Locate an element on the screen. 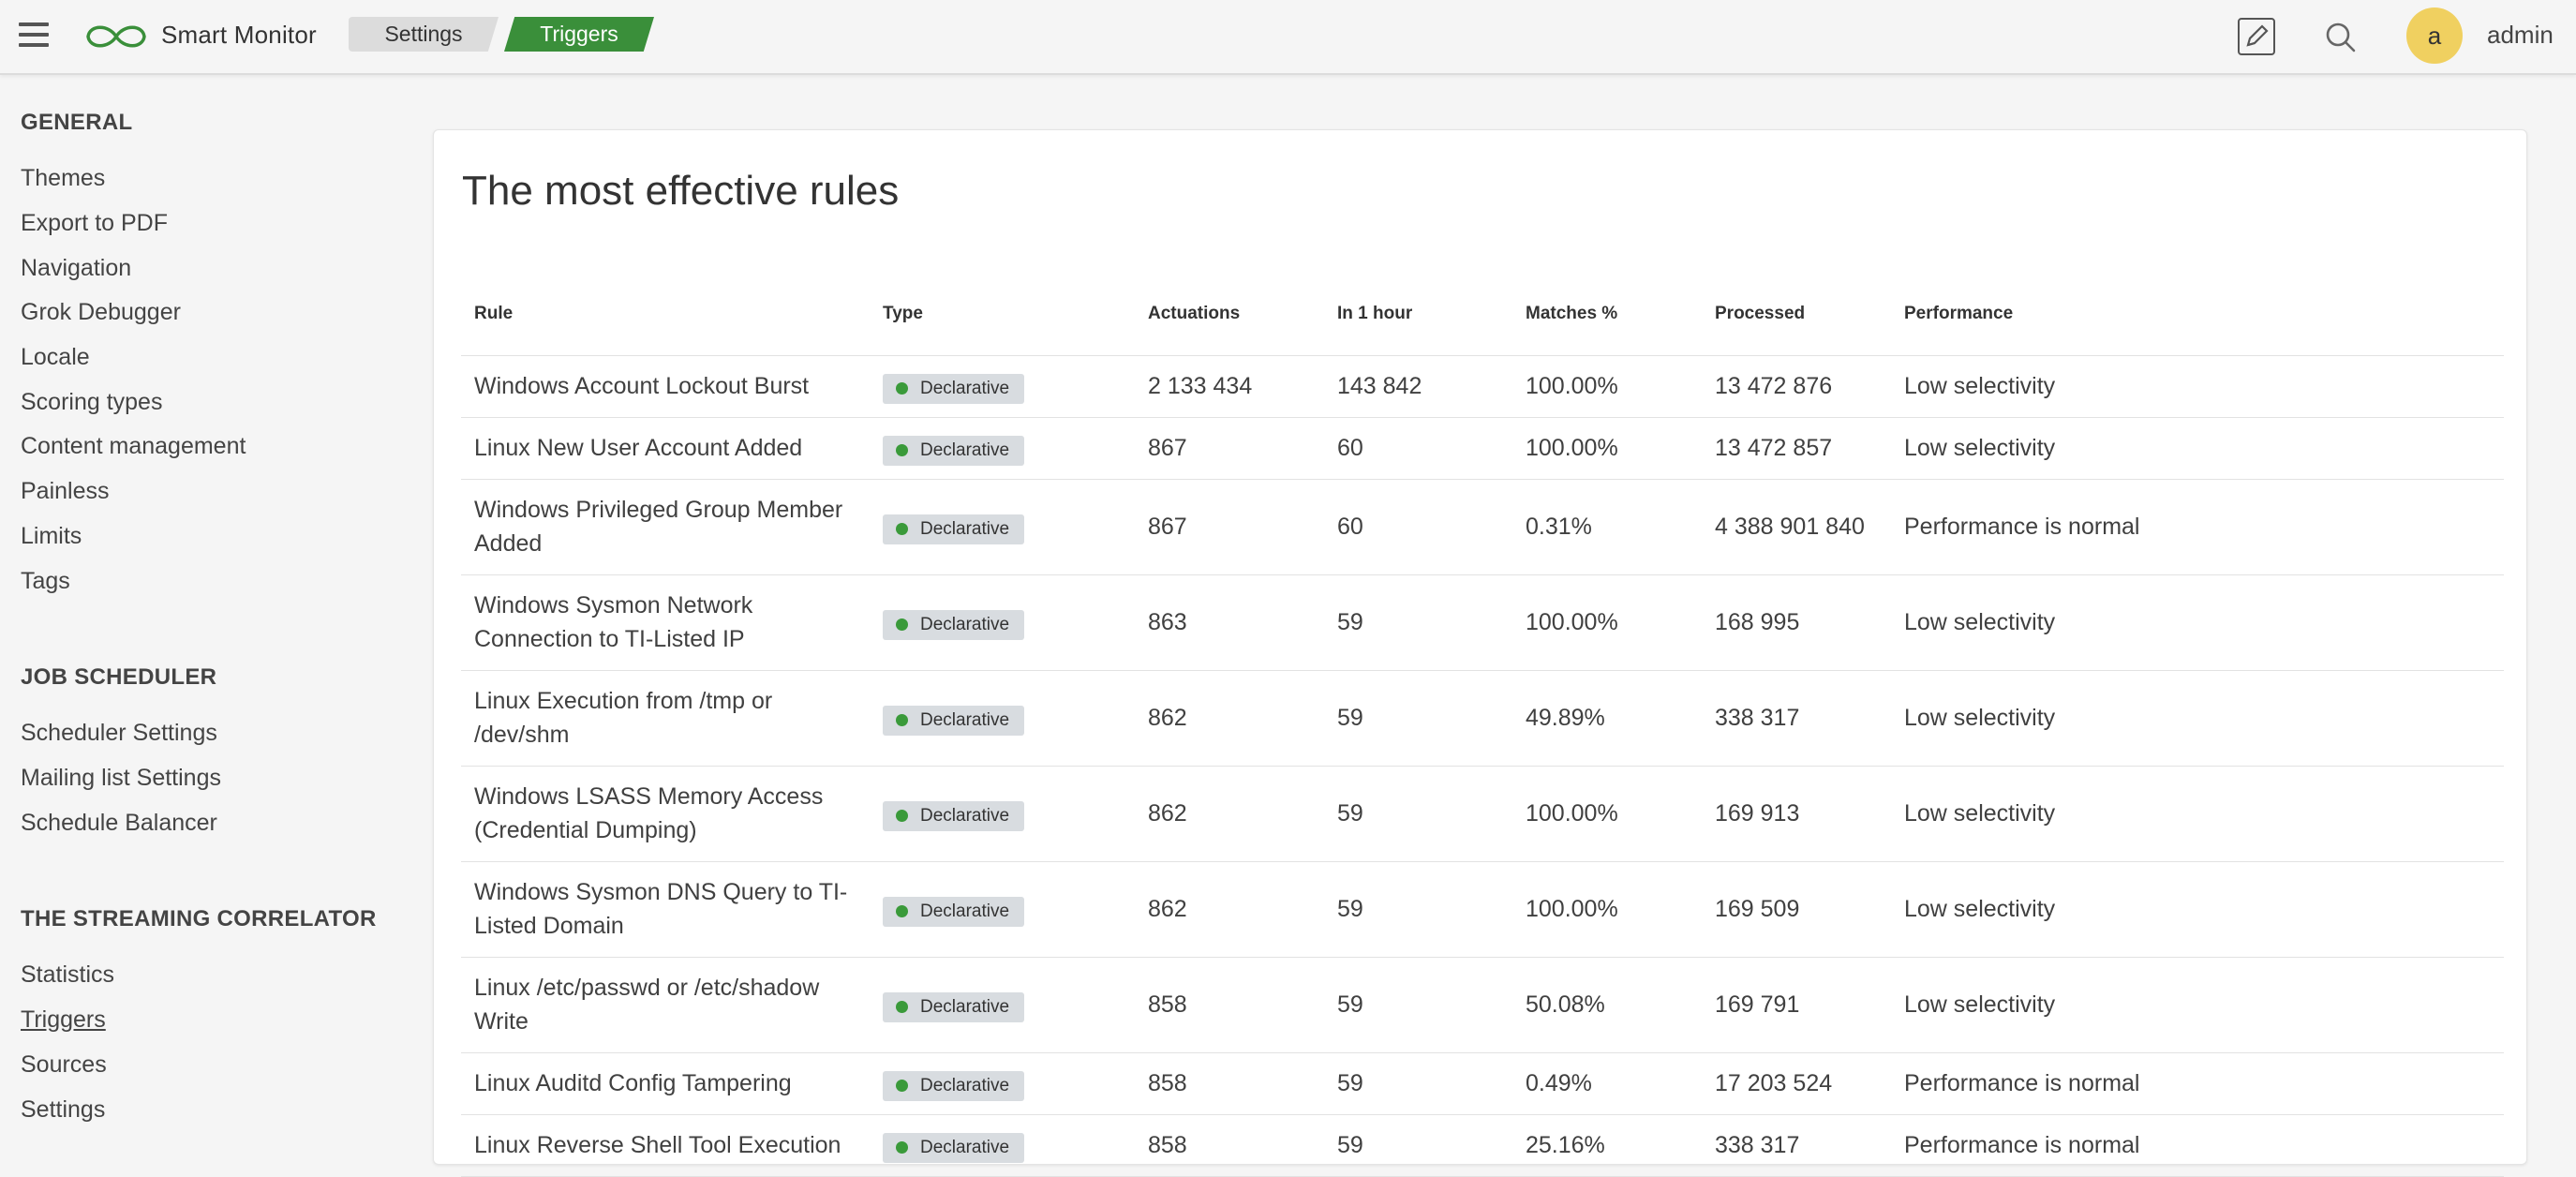  sidebar-item-triggers: Triggers is located at coordinates (63, 1019).